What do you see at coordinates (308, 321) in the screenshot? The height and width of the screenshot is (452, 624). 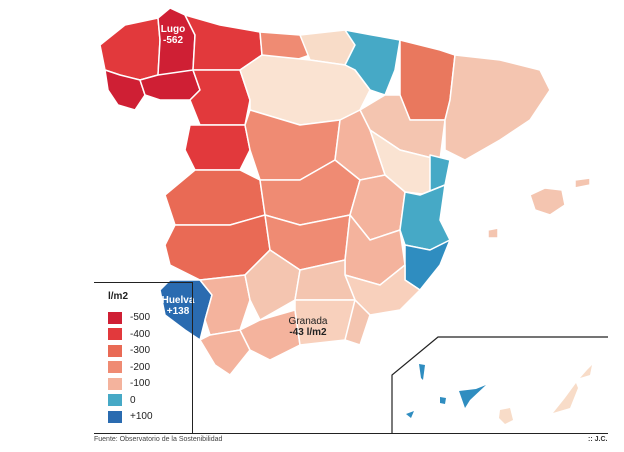 I see `label-granada-name: Granada` at bounding box center [308, 321].